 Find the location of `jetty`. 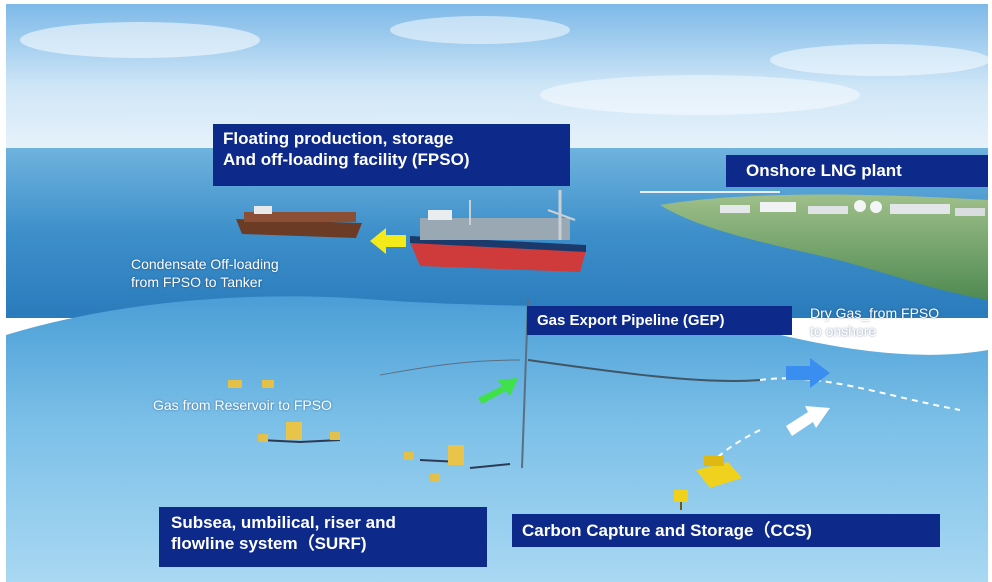

jetty is located at coordinates (710, 192).